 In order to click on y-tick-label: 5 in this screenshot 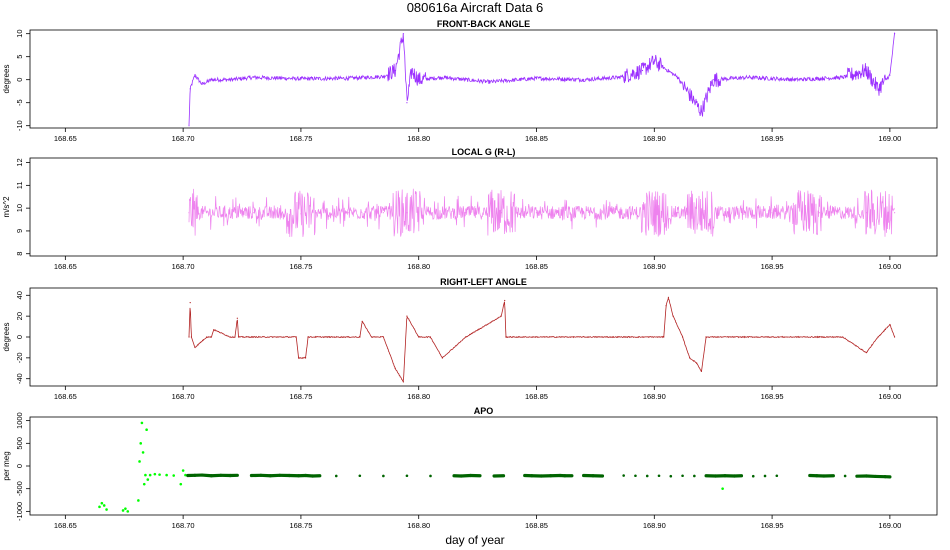, I will do `click(19, 57)`.